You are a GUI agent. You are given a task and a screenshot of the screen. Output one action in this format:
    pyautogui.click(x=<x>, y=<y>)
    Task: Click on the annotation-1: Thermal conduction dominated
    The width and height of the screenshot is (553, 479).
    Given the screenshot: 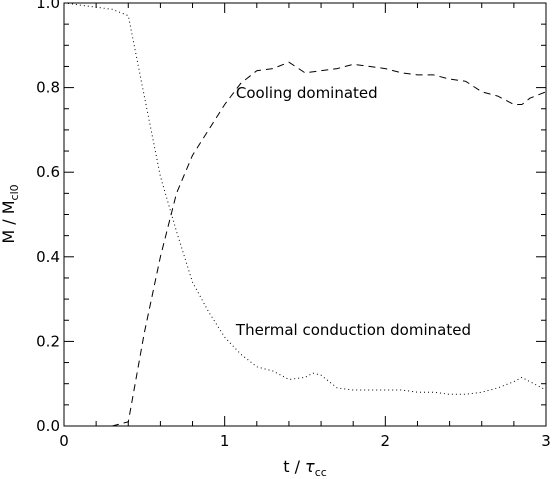 What is the action you would take?
    pyautogui.click(x=353, y=330)
    